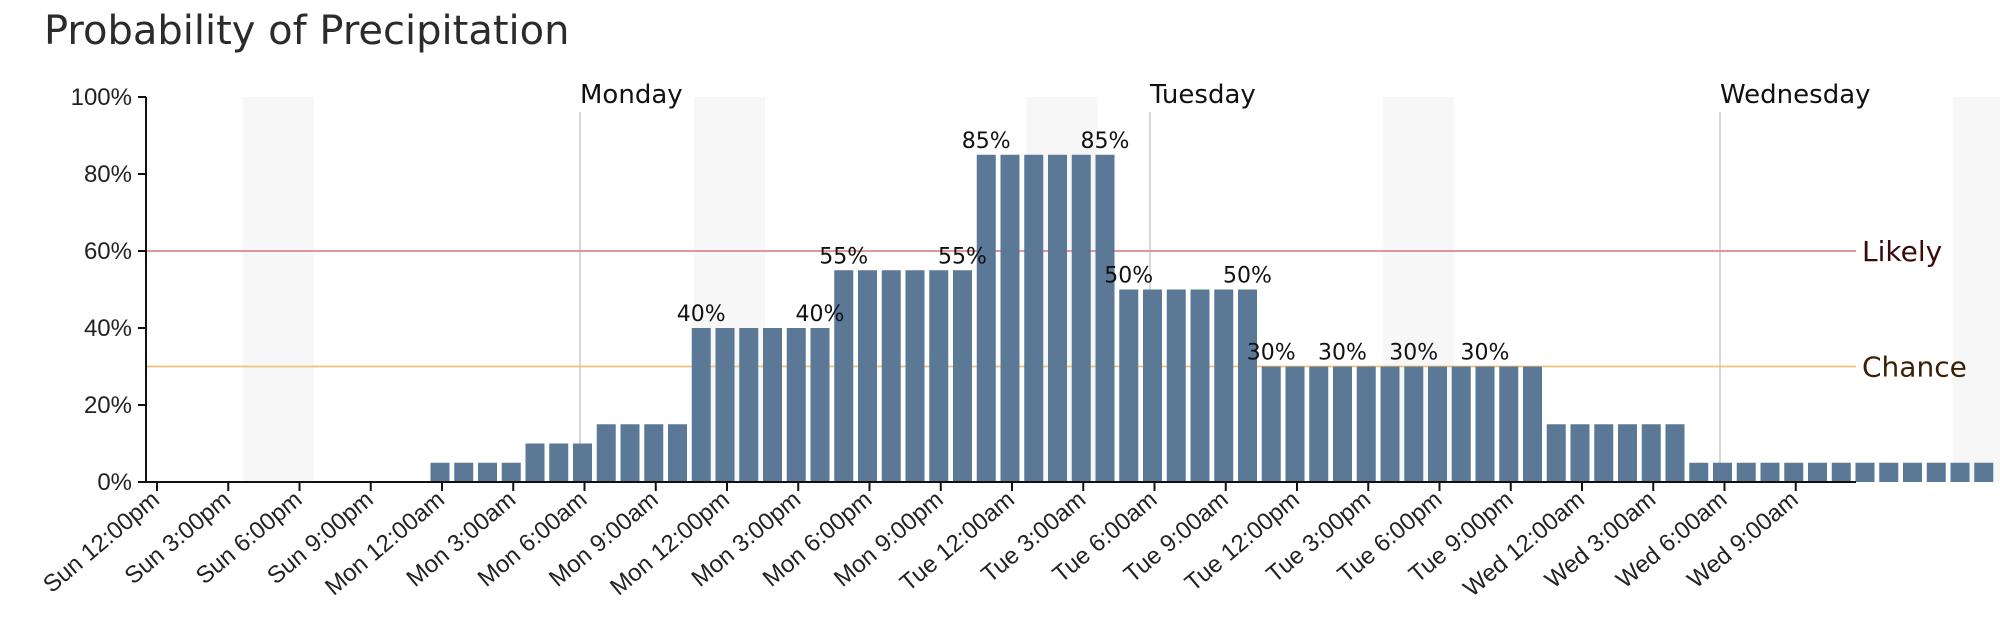 The height and width of the screenshot is (627, 2000). Describe the element at coordinates (307, 31) in the screenshot. I see `chart-title: Probability of Precipitation` at that location.